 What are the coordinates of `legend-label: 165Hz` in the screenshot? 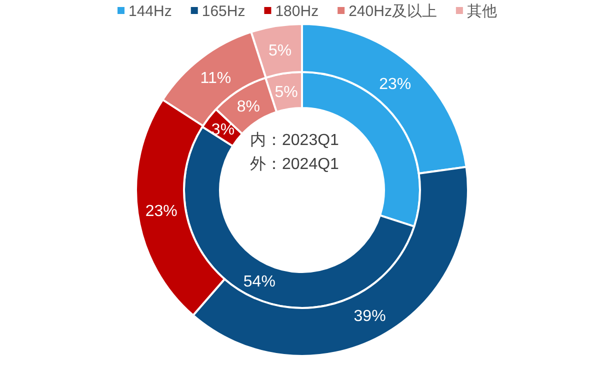 It's located at (224, 11).